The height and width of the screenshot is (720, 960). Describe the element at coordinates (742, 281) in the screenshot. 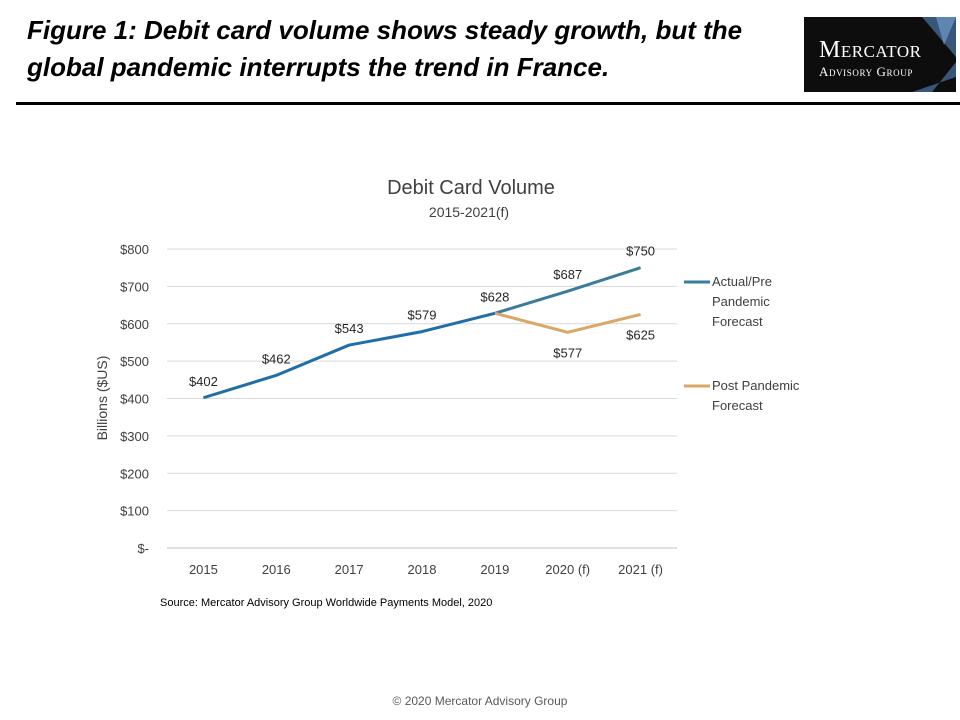

I see `legend-actual-label: Actual/Pre` at that location.